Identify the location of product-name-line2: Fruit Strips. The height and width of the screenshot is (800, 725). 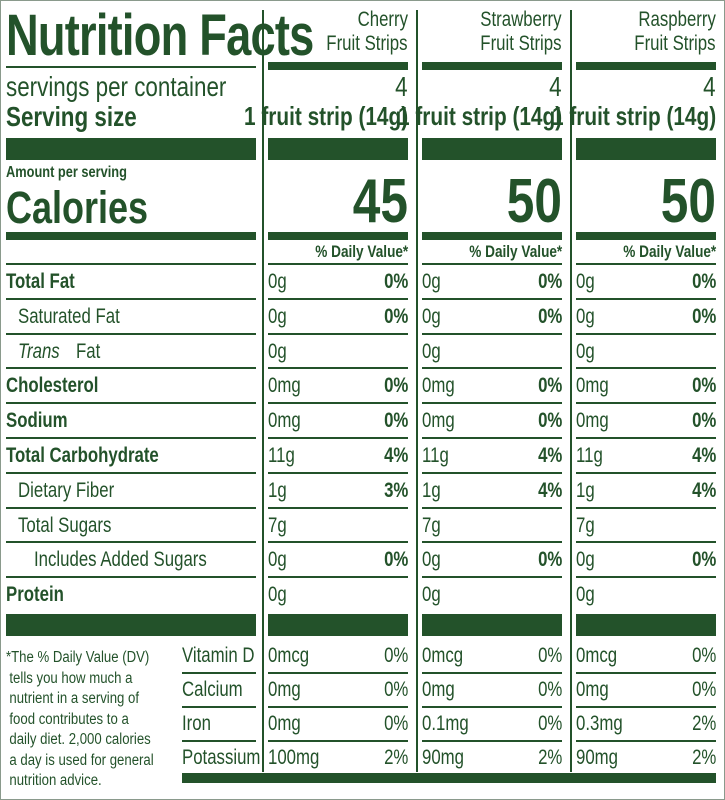
(367, 43).